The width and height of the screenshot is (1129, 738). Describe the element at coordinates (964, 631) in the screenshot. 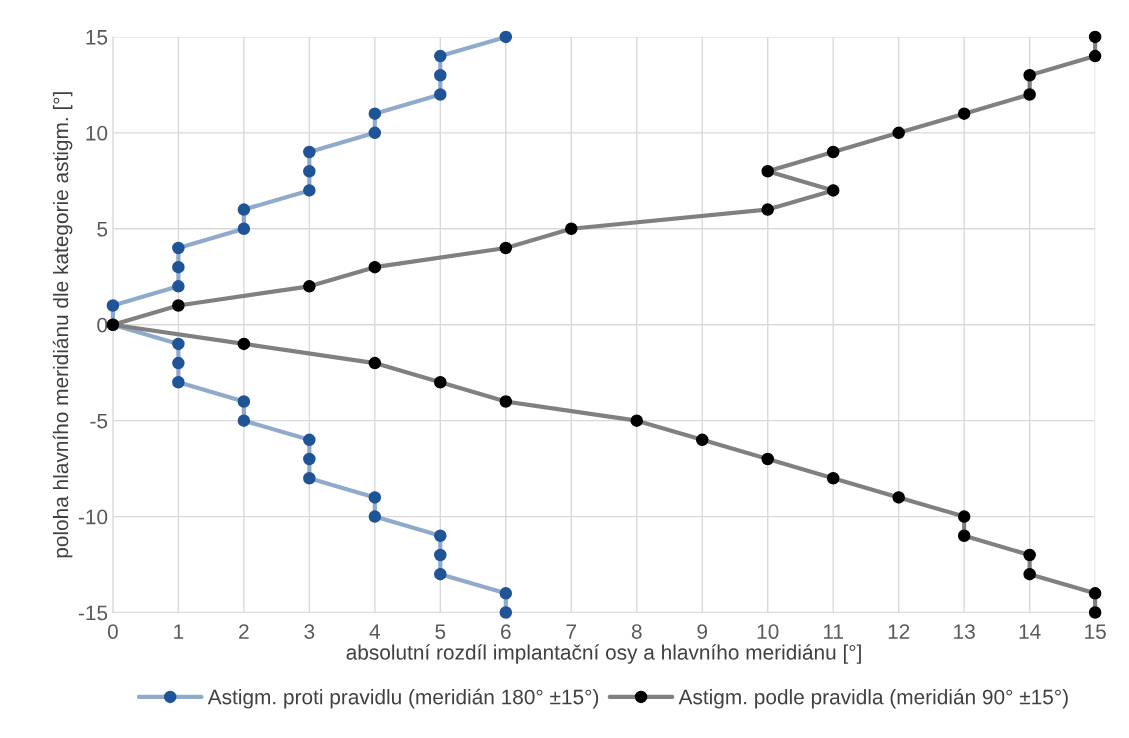

I see `x-tick-label: 13` at that location.